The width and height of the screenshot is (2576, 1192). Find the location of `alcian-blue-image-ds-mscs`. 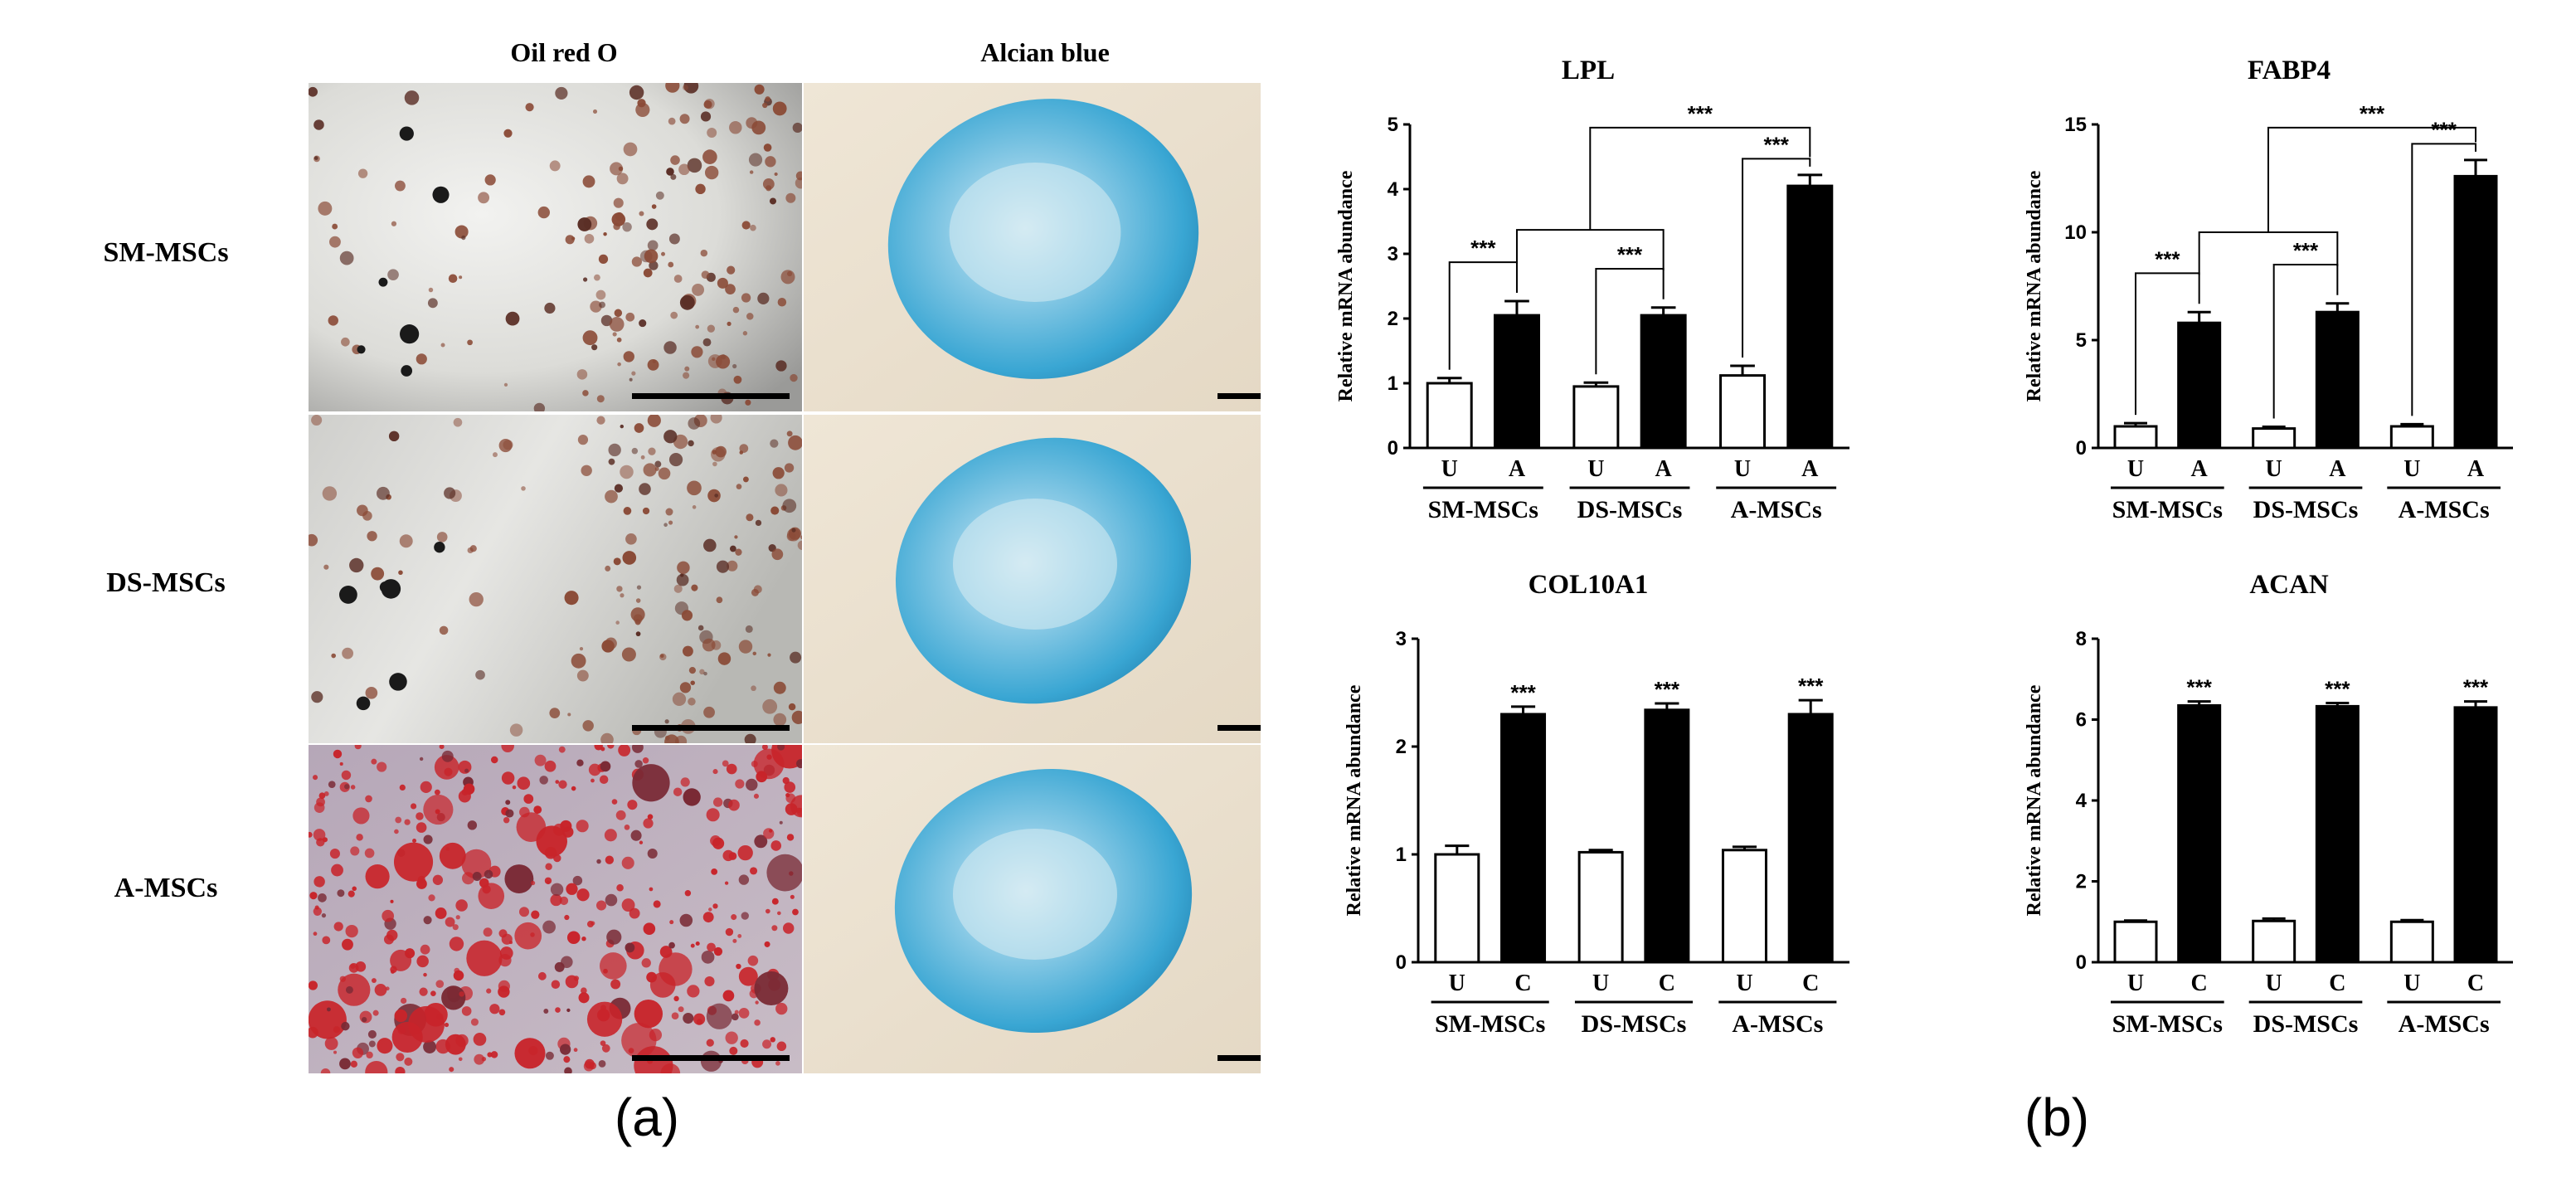

alcian-blue-image-ds-mscs is located at coordinates (1032, 579).